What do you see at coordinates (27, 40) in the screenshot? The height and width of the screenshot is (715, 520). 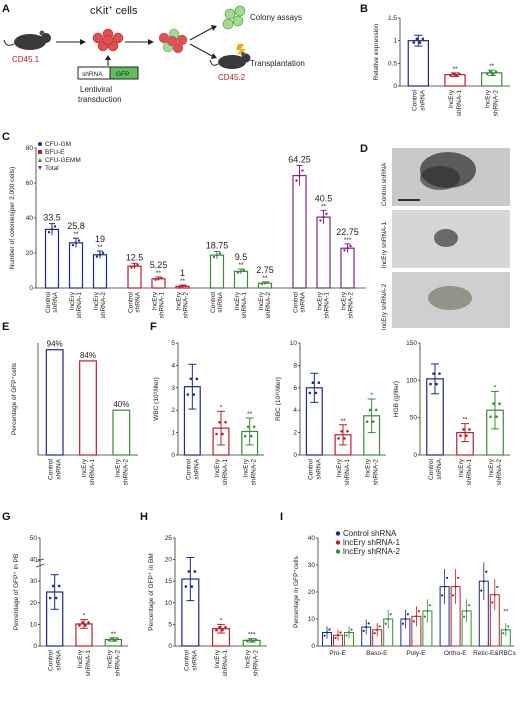 I see `donor-mouse-icon` at bounding box center [27, 40].